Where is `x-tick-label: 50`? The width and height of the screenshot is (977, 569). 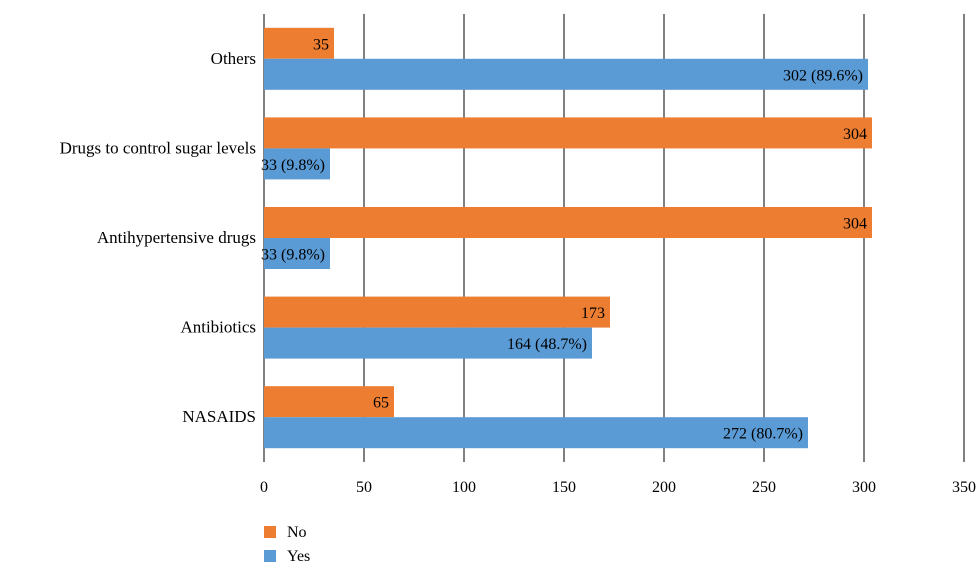
x-tick-label: 50 is located at coordinates (364, 487).